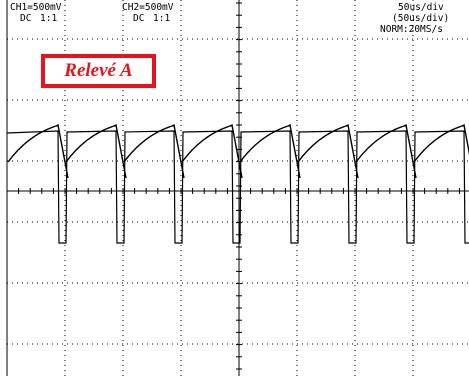 Image resolution: width=469 pixels, height=376 pixels. Describe the element at coordinates (26, 18) in the screenshot. I see `ch1-coupling: DC` at that location.